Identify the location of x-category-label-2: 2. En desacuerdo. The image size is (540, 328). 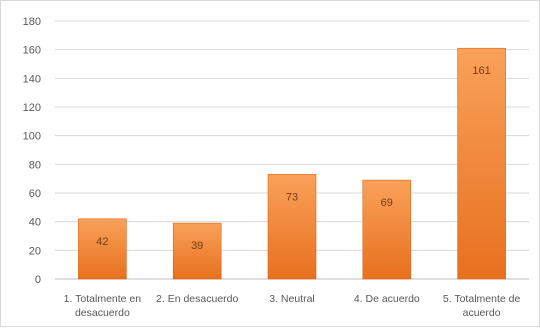
(197, 299).